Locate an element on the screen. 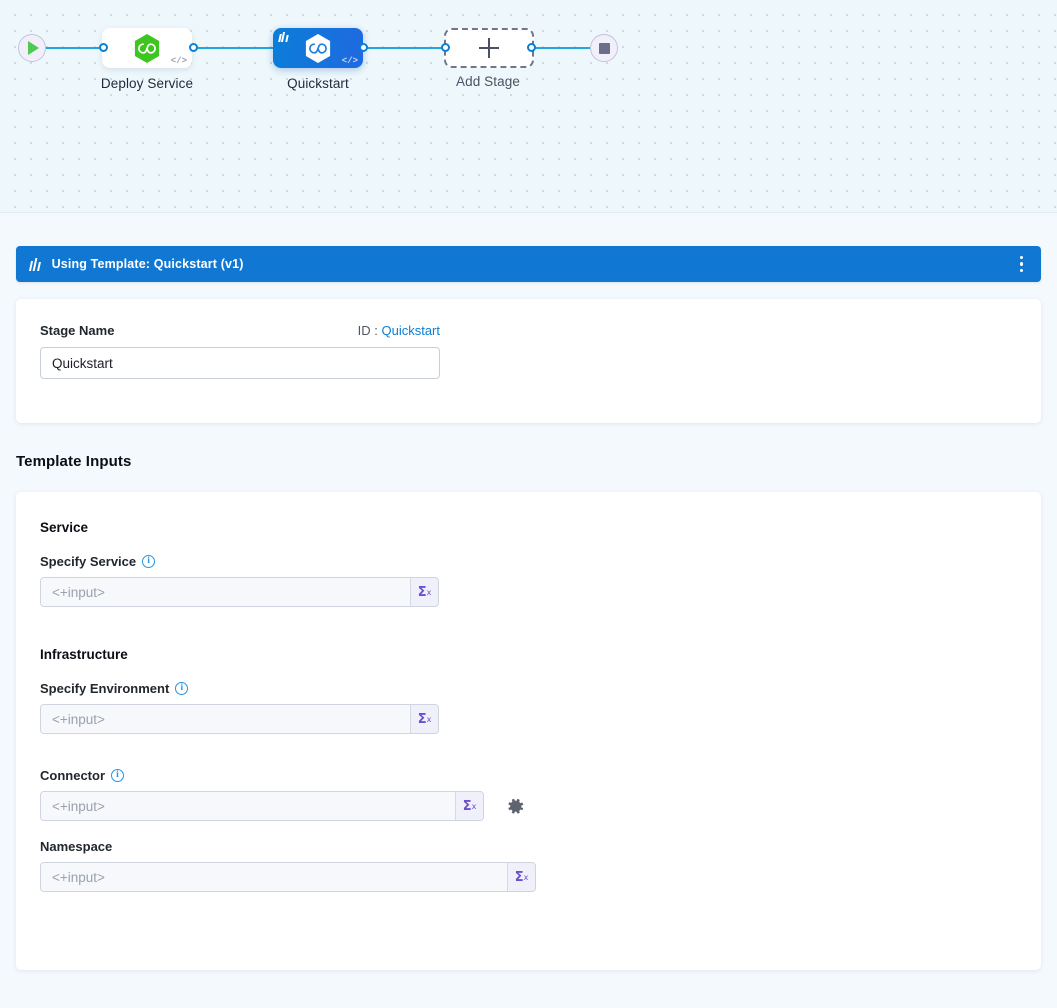 Image resolution: width=1057 pixels, height=1008 pixels. label-namespace-text: Namespace is located at coordinates (76, 846).